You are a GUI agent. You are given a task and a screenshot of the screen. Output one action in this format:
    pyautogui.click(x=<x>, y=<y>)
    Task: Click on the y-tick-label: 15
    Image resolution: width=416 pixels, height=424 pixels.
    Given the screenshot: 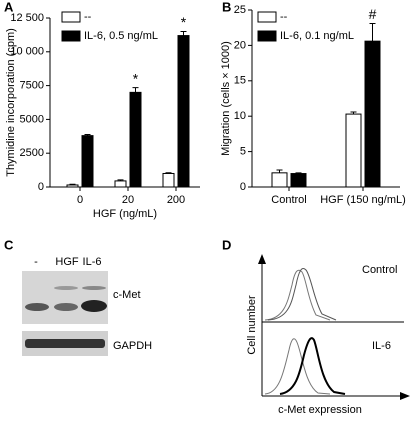 What is the action you would take?
    pyautogui.click(x=240, y=81)
    